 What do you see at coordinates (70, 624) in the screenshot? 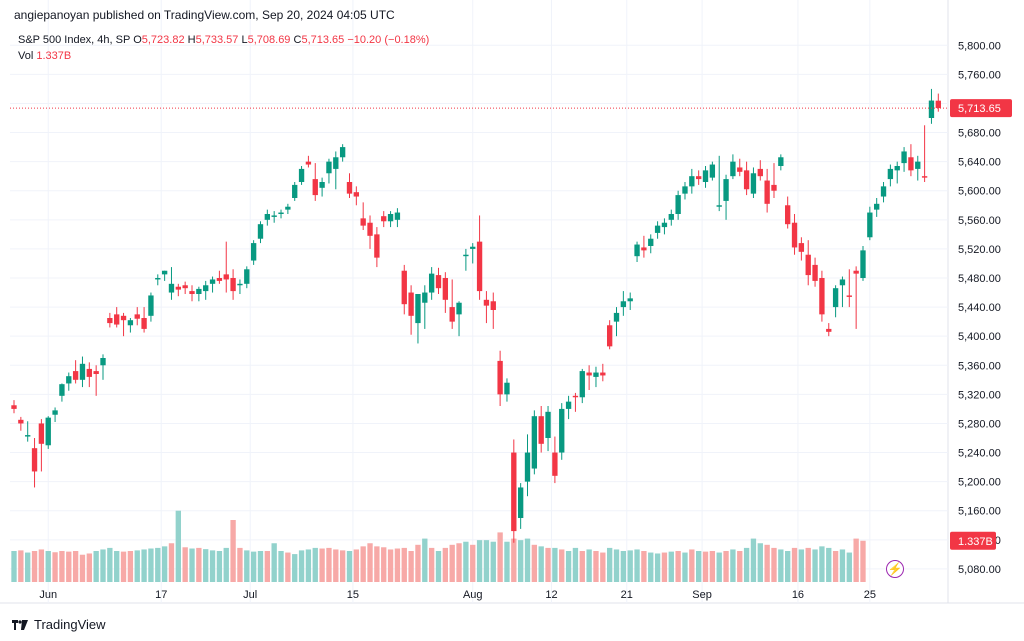
I see `brand-name: TradingView` at bounding box center [70, 624].